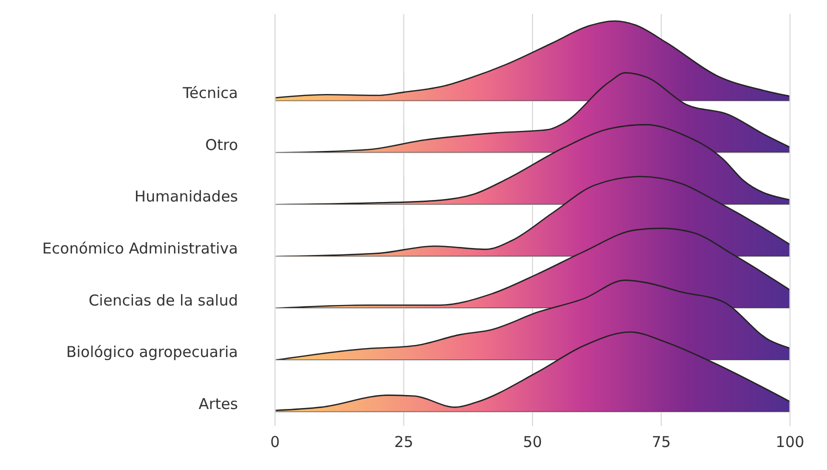  I want to click on x-tick-label: 75, so click(661, 442).